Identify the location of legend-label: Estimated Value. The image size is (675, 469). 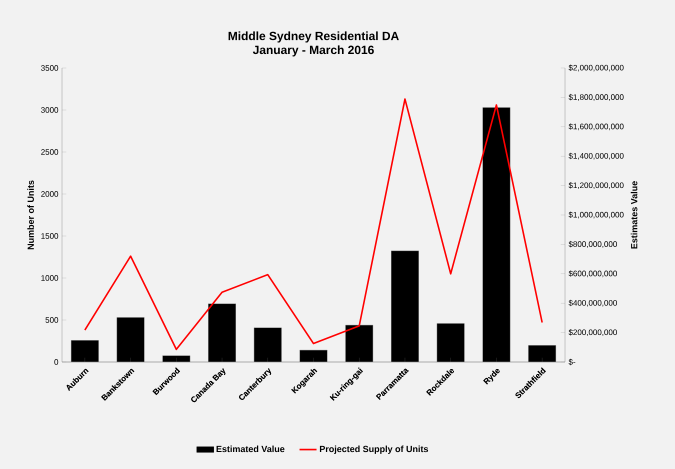
(250, 449).